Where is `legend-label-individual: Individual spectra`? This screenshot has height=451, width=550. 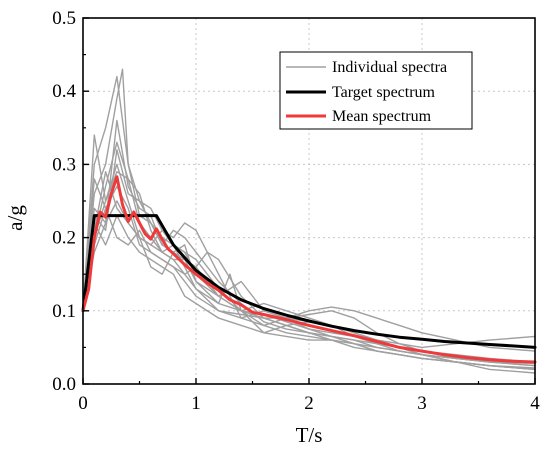 legend-label-individual: Individual spectra is located at coordinates (389, 67).